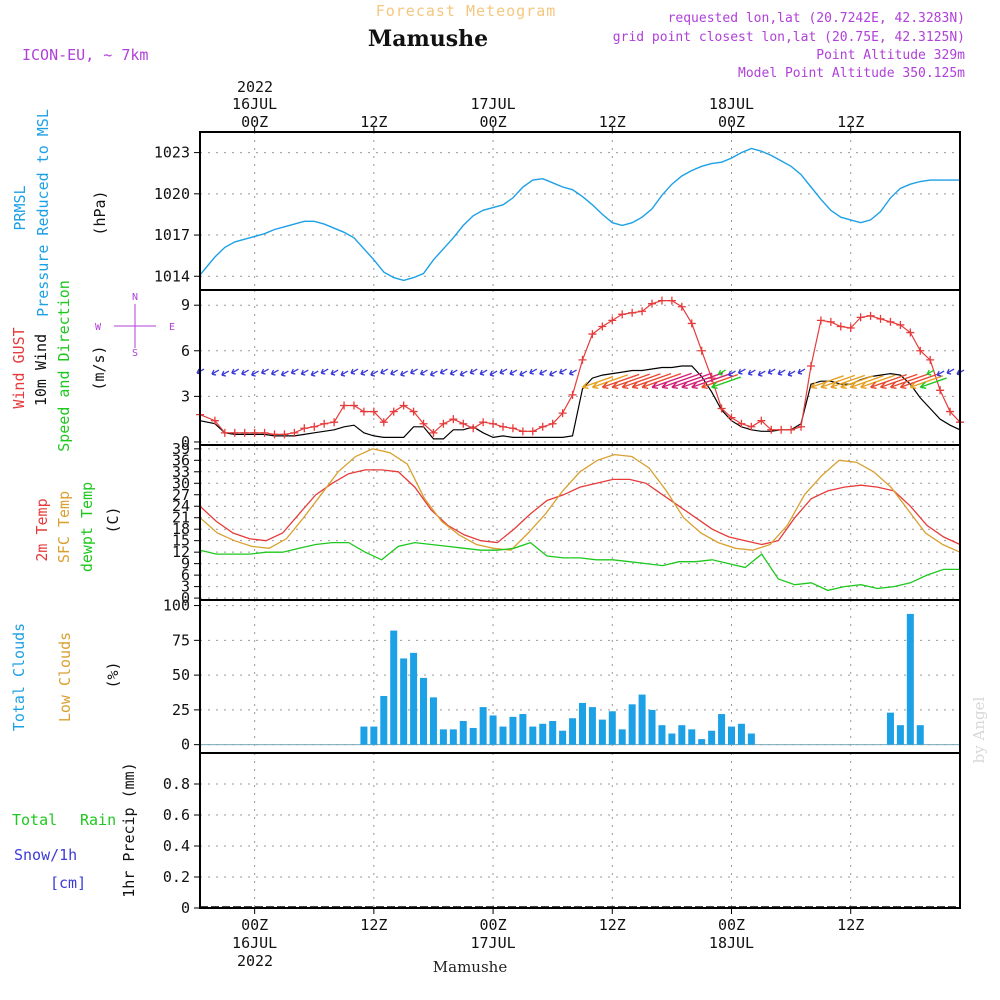  I want to click on temperature-frame, so click(580, 522).